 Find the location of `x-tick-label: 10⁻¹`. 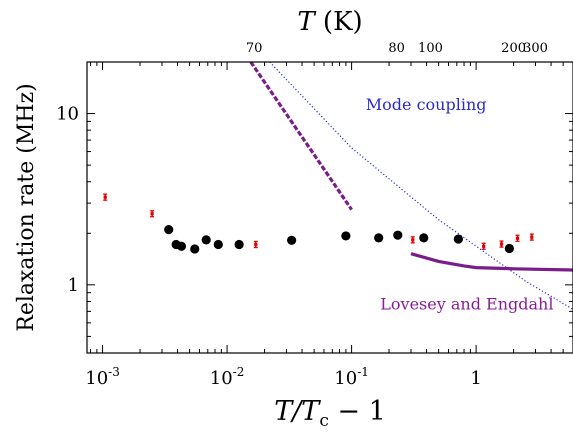

x-tick-label: 10⁻¹ is located at coordinates (351, 377).